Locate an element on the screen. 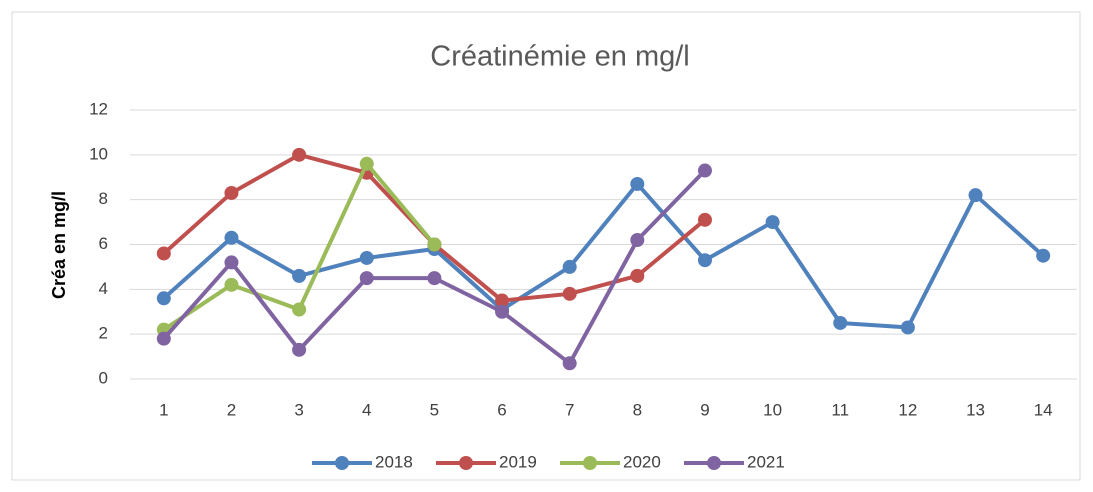  x-tick-label: 2 is located at coordinates (231, 409).